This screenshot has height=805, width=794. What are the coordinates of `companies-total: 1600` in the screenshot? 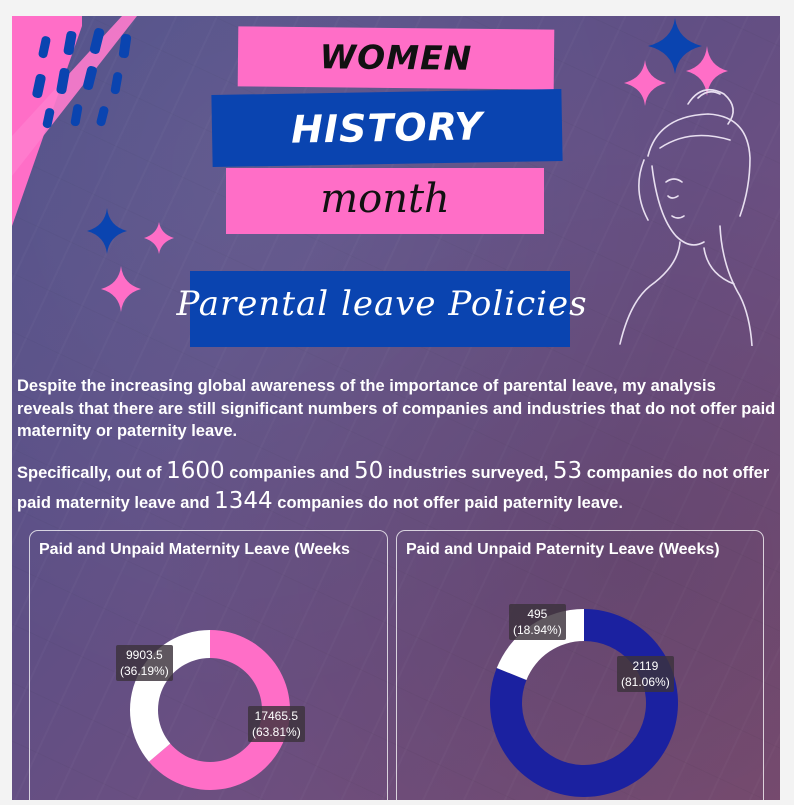 It's located at (195, 471).